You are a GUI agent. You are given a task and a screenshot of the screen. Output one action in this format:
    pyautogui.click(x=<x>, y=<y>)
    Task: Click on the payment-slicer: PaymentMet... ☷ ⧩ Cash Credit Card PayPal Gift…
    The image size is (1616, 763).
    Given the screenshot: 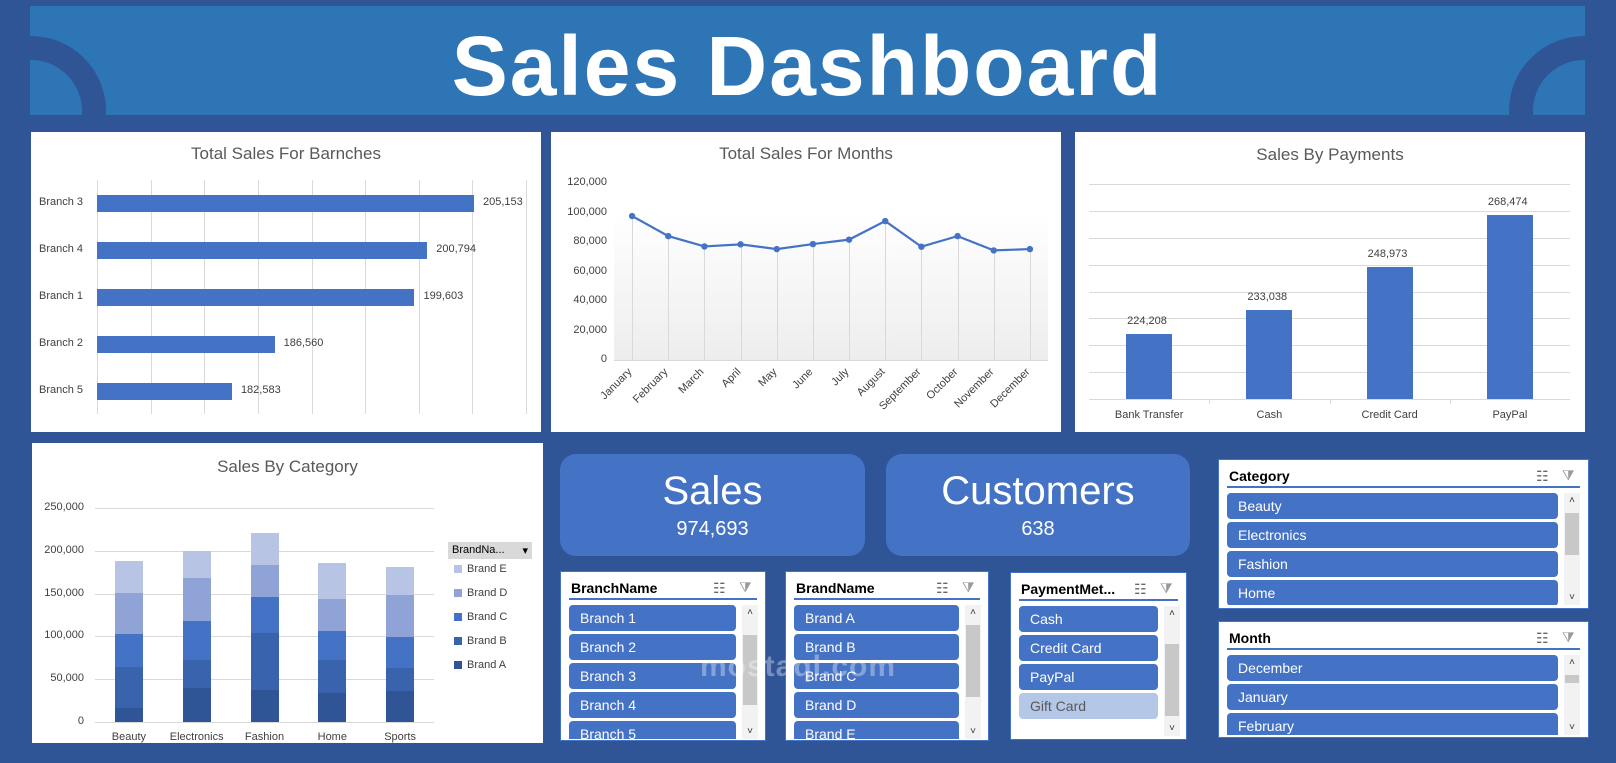 What is the action you would take?
    pyautogui.click(x=1098, y=656)
    